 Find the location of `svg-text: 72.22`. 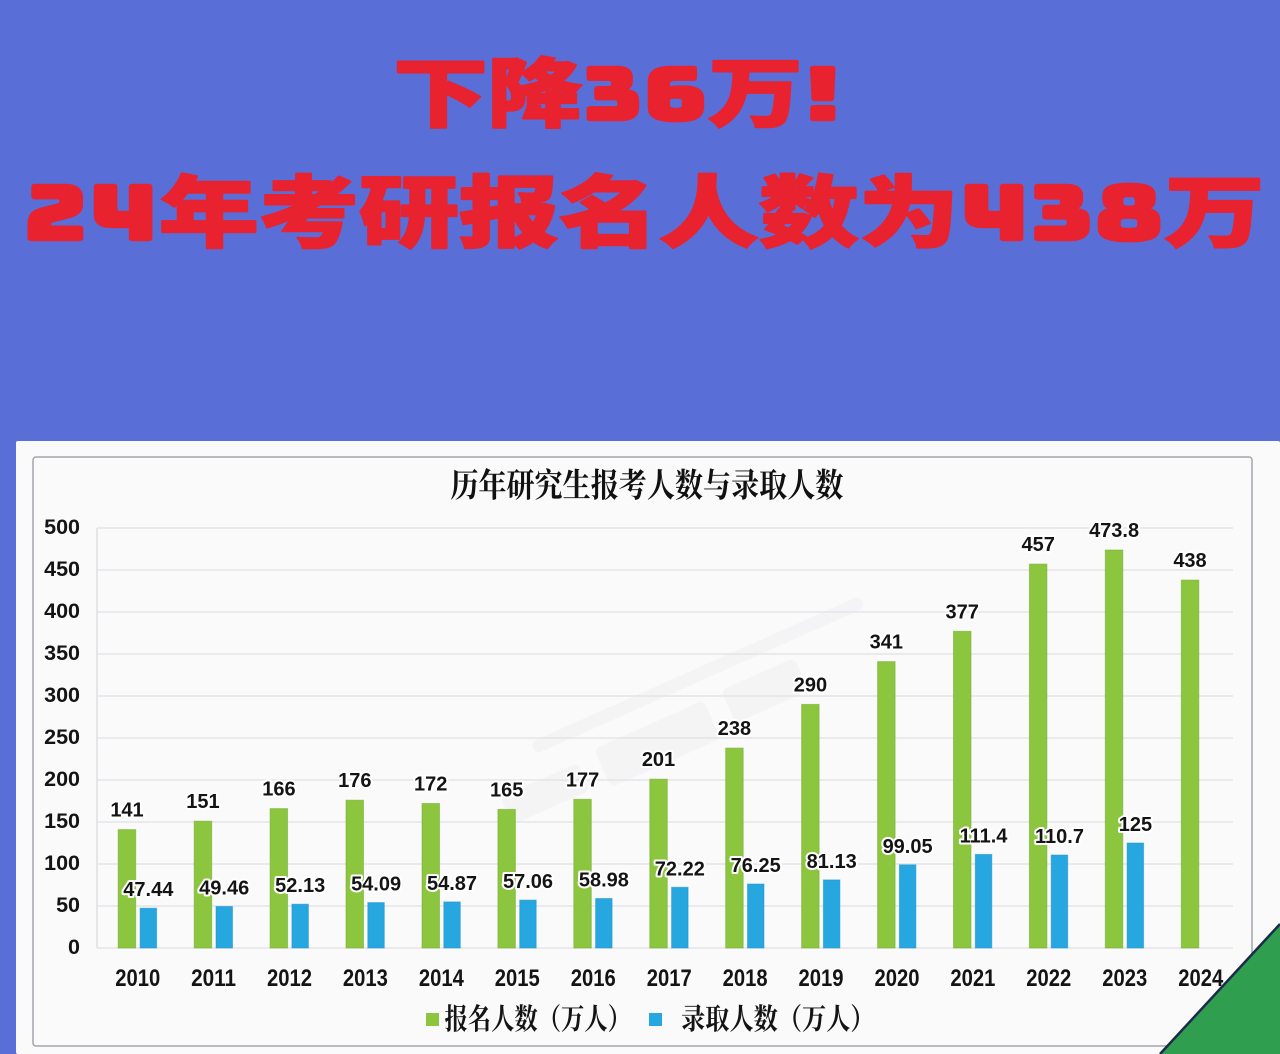

svg-text: 72.22 is located at coordinates (680, 869).